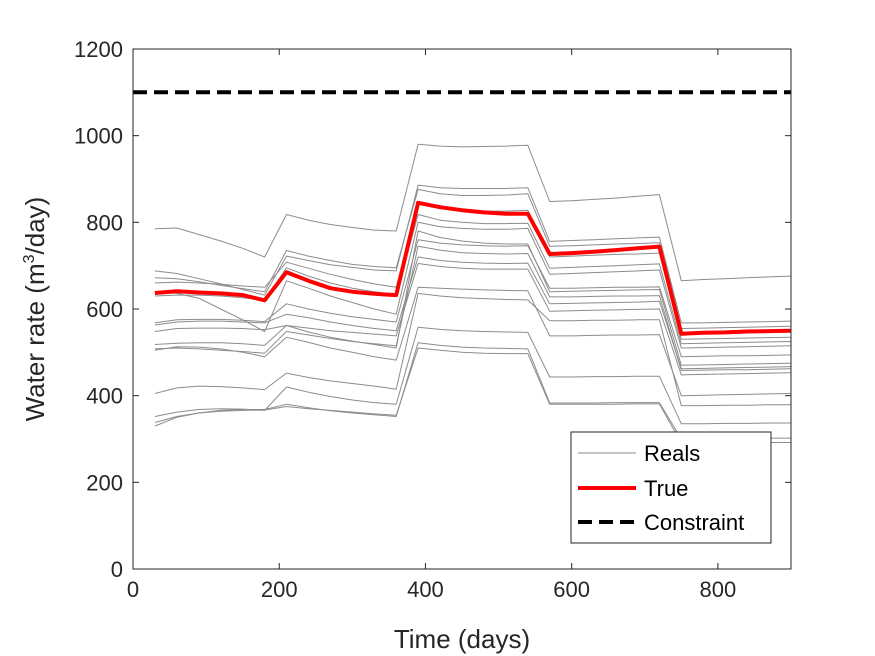 The image size is (875, 656). I want to click on x-axis-label: Time (days), so click(462, 639).